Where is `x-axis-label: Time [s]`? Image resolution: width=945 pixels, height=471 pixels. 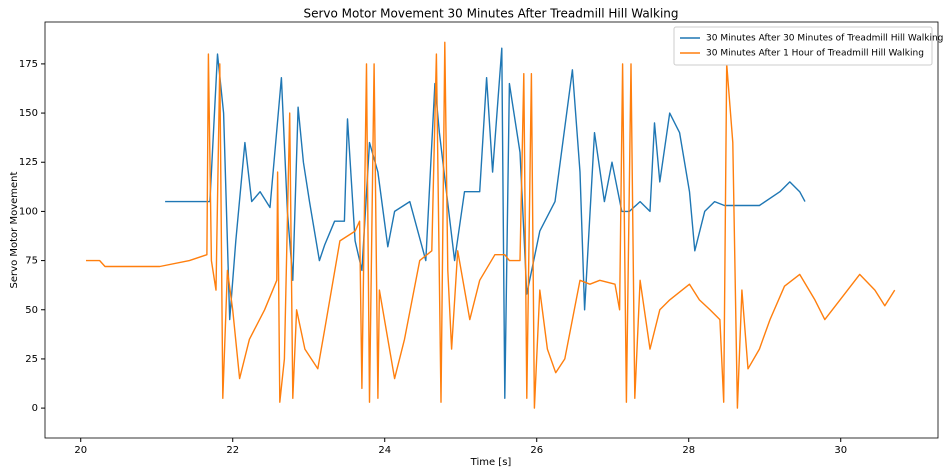
x-axis-label: Time [s] is located at coordinates (491, 462).